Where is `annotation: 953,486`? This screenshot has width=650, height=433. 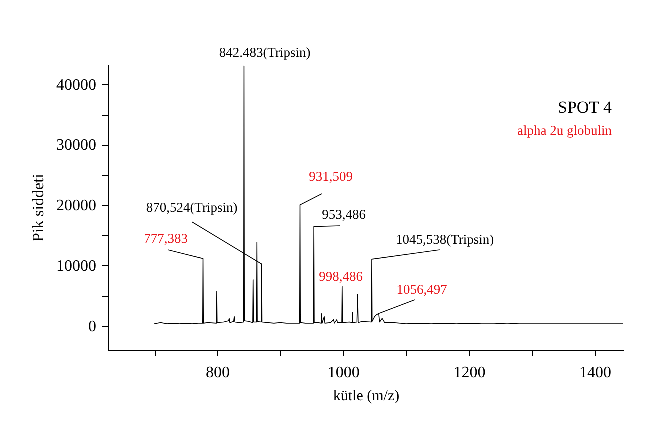 annotation: 953,486 is located at coordinates (344, 214).